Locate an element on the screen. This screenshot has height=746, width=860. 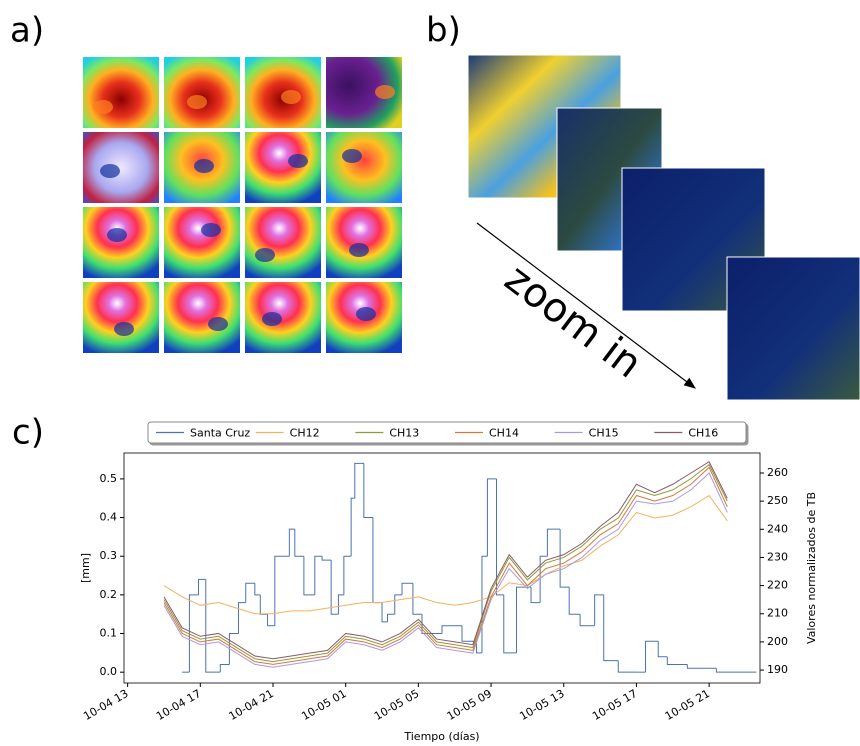
panel-label: c) is located at coordinates (28, 433).